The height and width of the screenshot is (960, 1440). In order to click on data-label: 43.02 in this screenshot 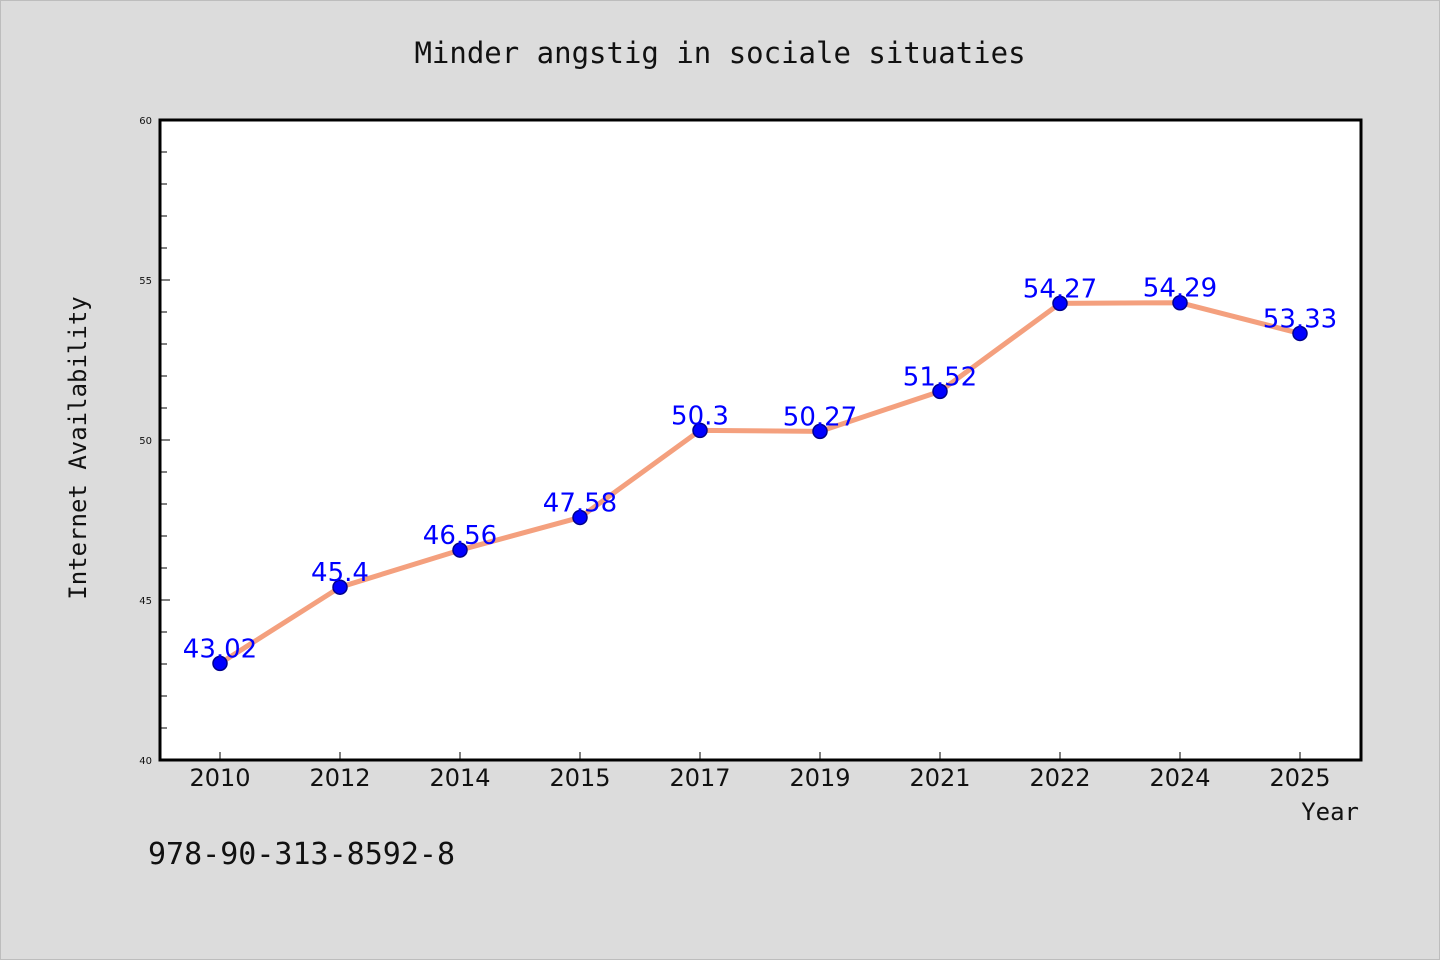, I will do `click(220, 649)`.